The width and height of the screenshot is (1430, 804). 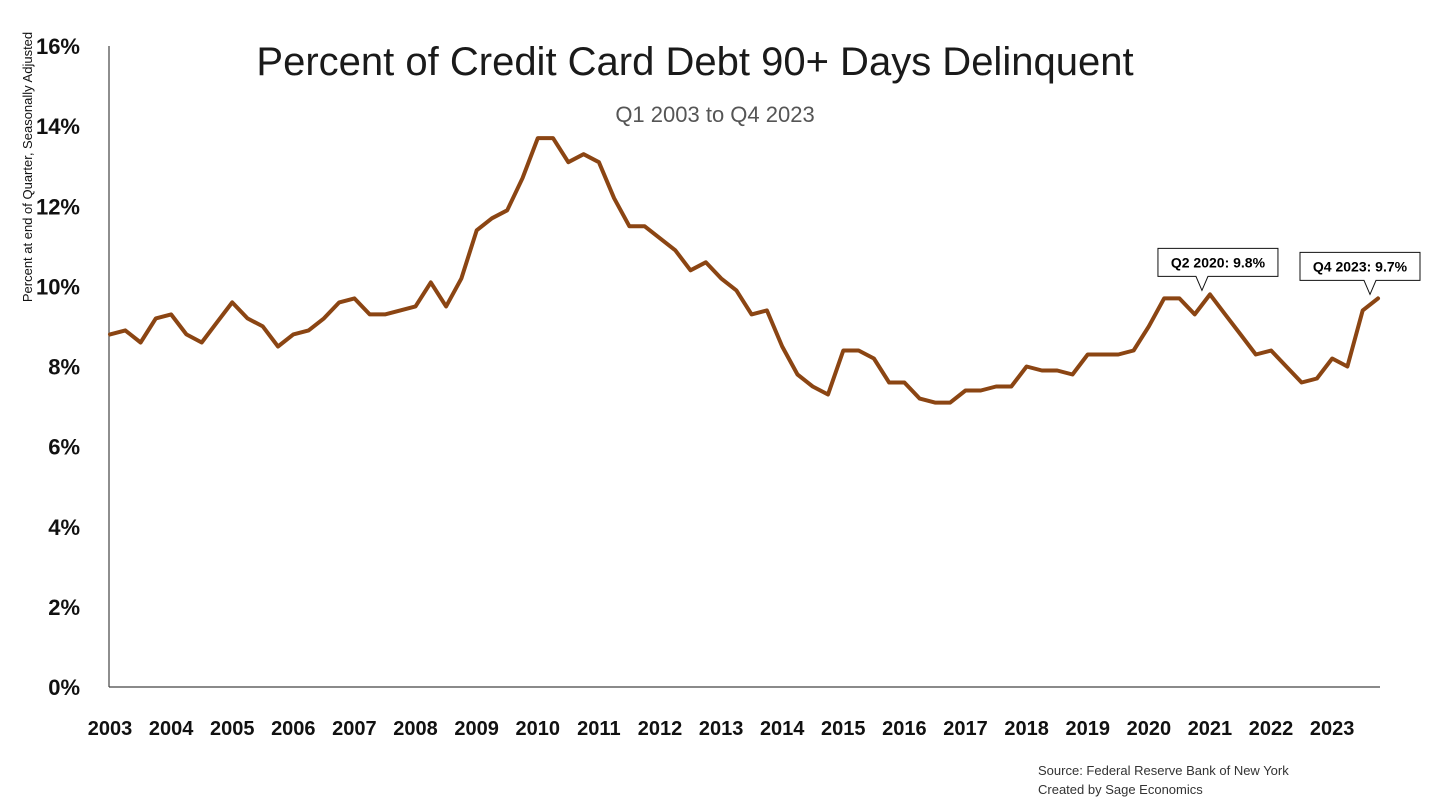 I want to click on x-tick-label: 2011, so click(x=598, y=729).